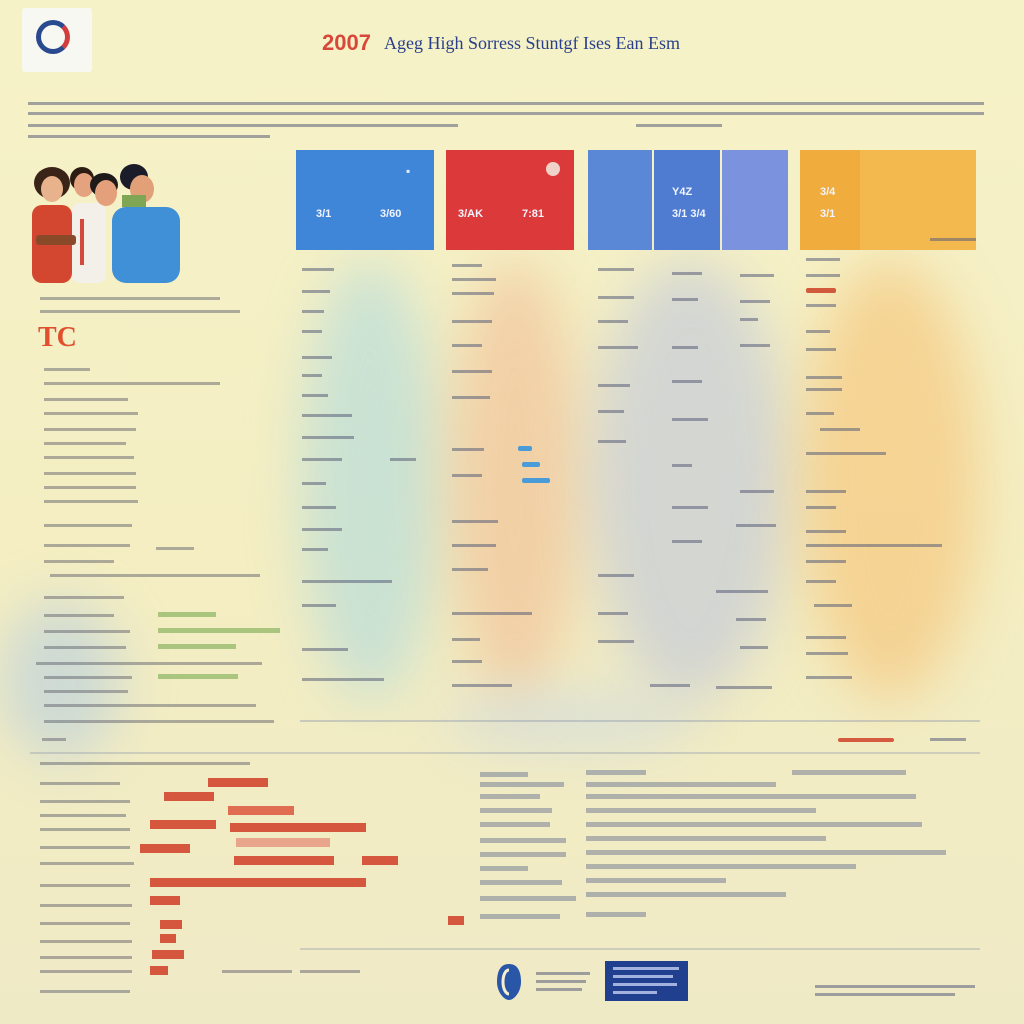  What do you see at coordinates (565, 981) in the screenshot?
I see `footer-text` at bounding box center [565, 981].